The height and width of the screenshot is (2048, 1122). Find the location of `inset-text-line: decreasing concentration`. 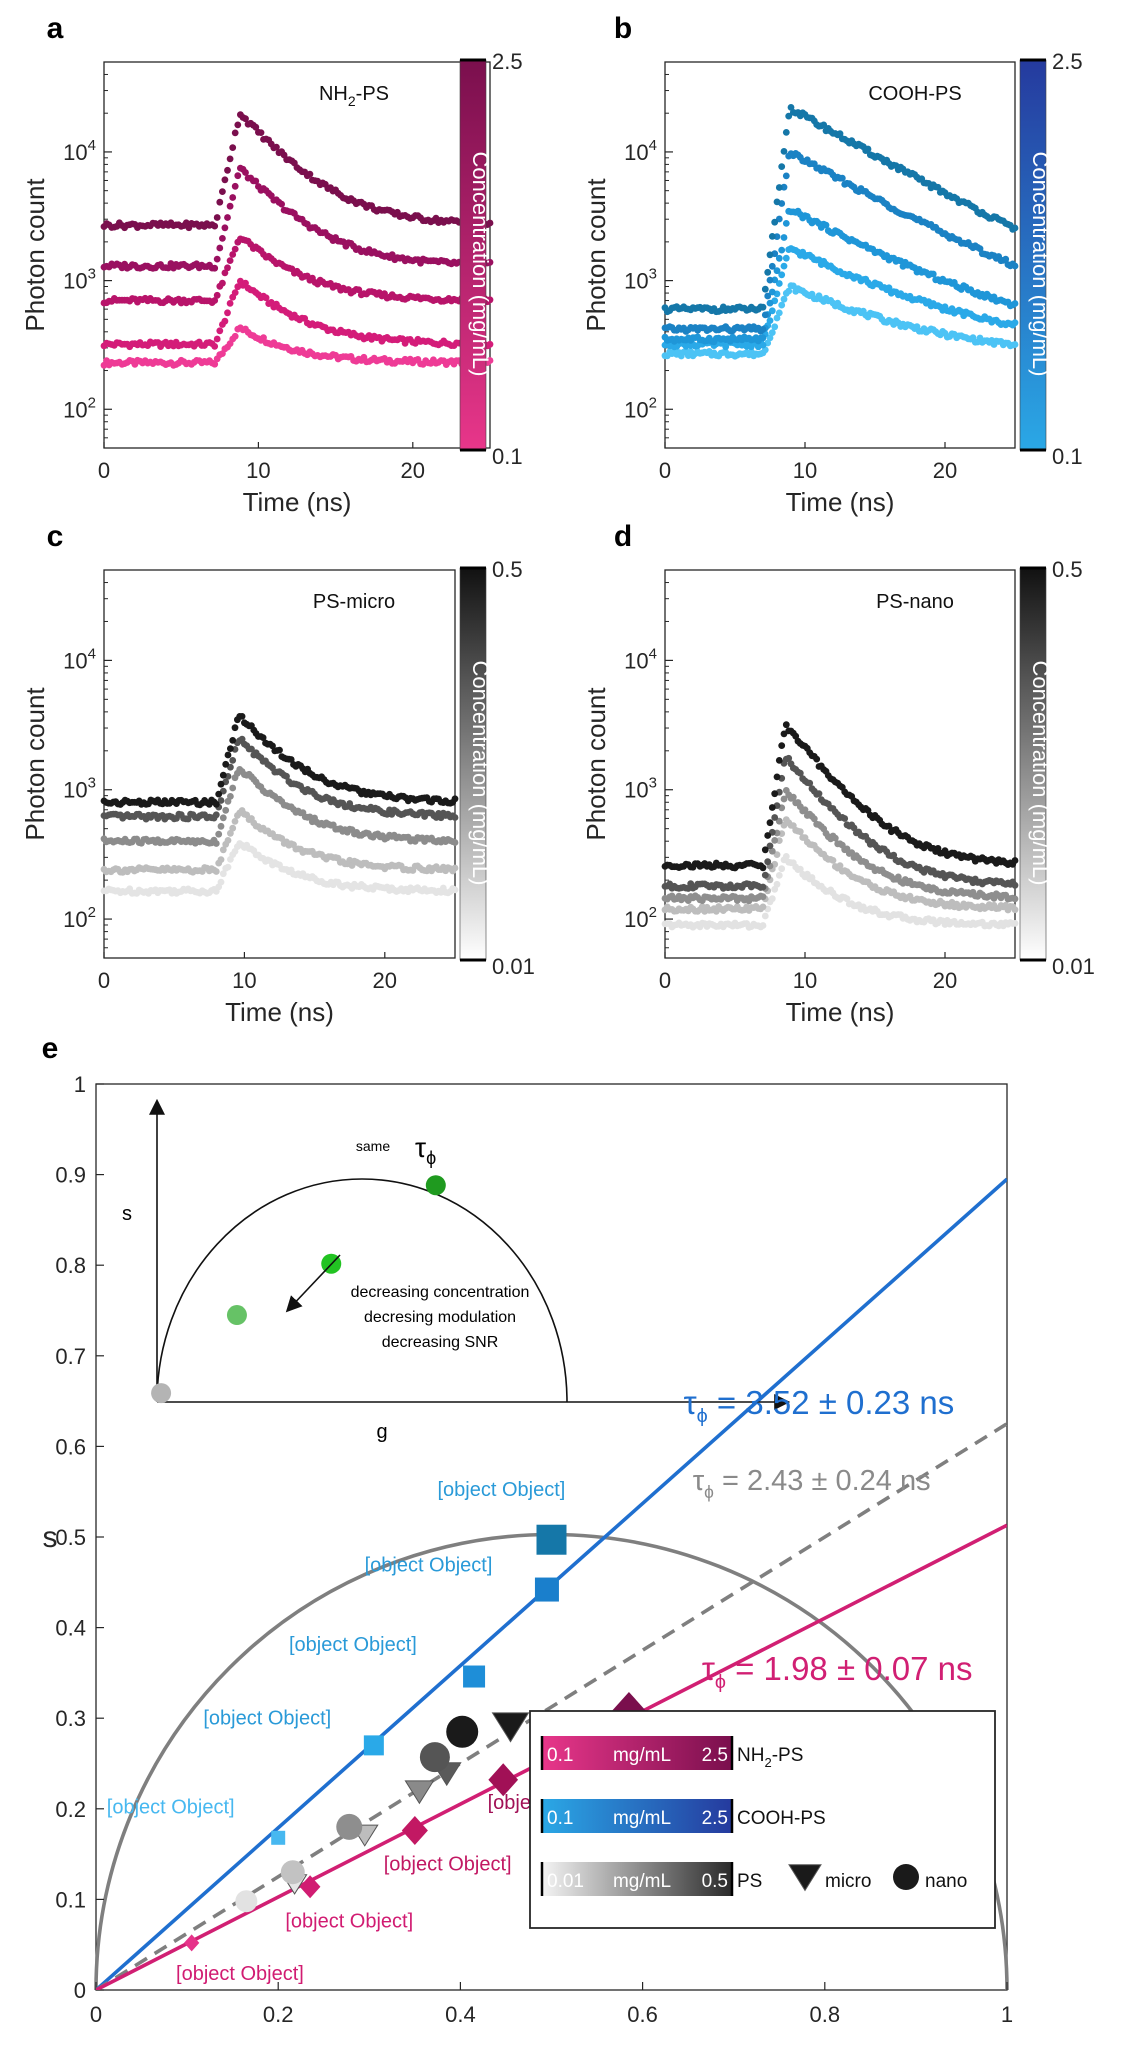

inset-text-line: decreasing concentration is located at coordinates (440, 1292).